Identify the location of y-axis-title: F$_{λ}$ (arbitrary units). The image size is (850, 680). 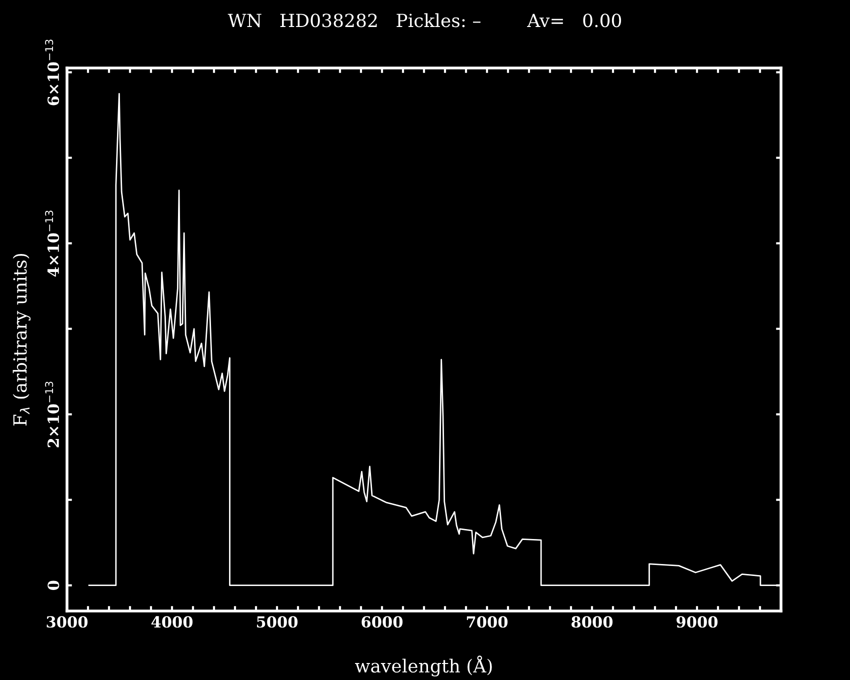
(21, 340).